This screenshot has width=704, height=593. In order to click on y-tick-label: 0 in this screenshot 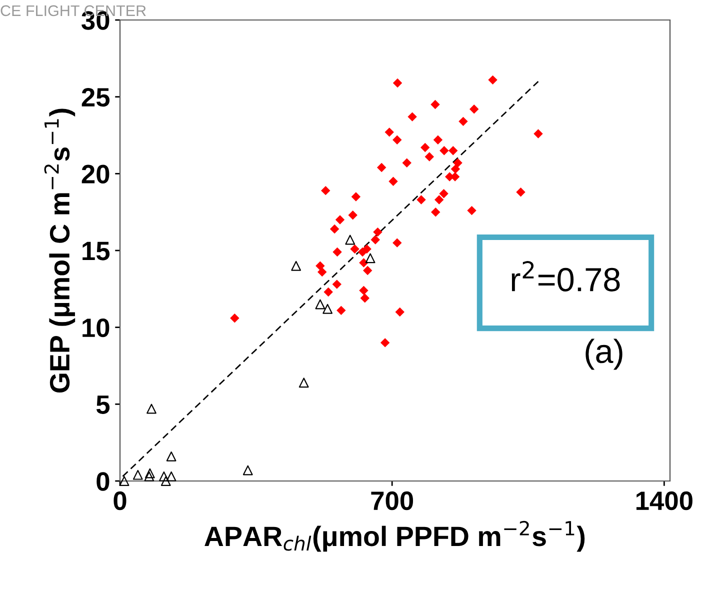, I will do `click(103, 481)`.